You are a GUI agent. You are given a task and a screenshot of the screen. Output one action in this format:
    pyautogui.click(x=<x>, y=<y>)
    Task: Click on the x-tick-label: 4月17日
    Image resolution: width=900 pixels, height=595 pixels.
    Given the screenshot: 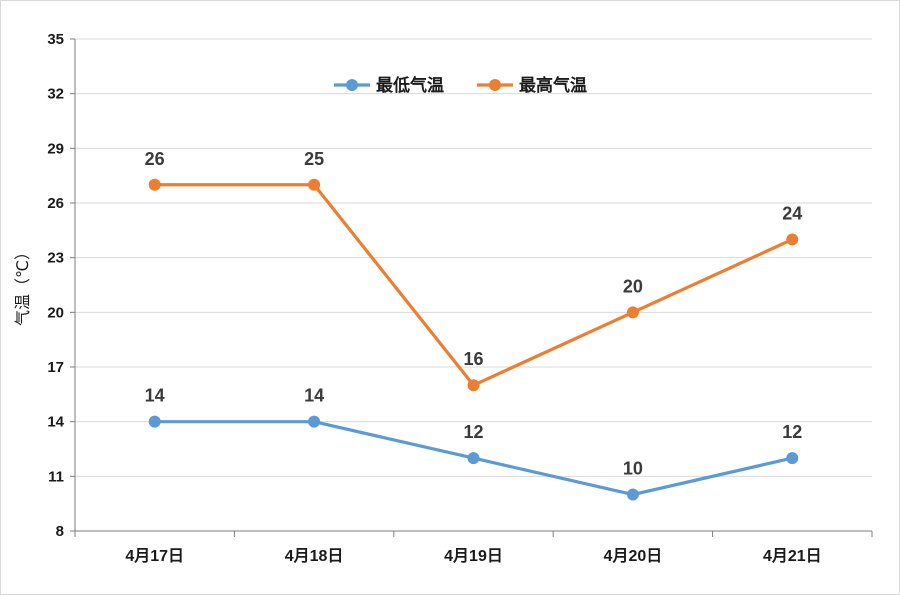 What is the action you would take?
    pyautogui.click(x=154, y=556)
    